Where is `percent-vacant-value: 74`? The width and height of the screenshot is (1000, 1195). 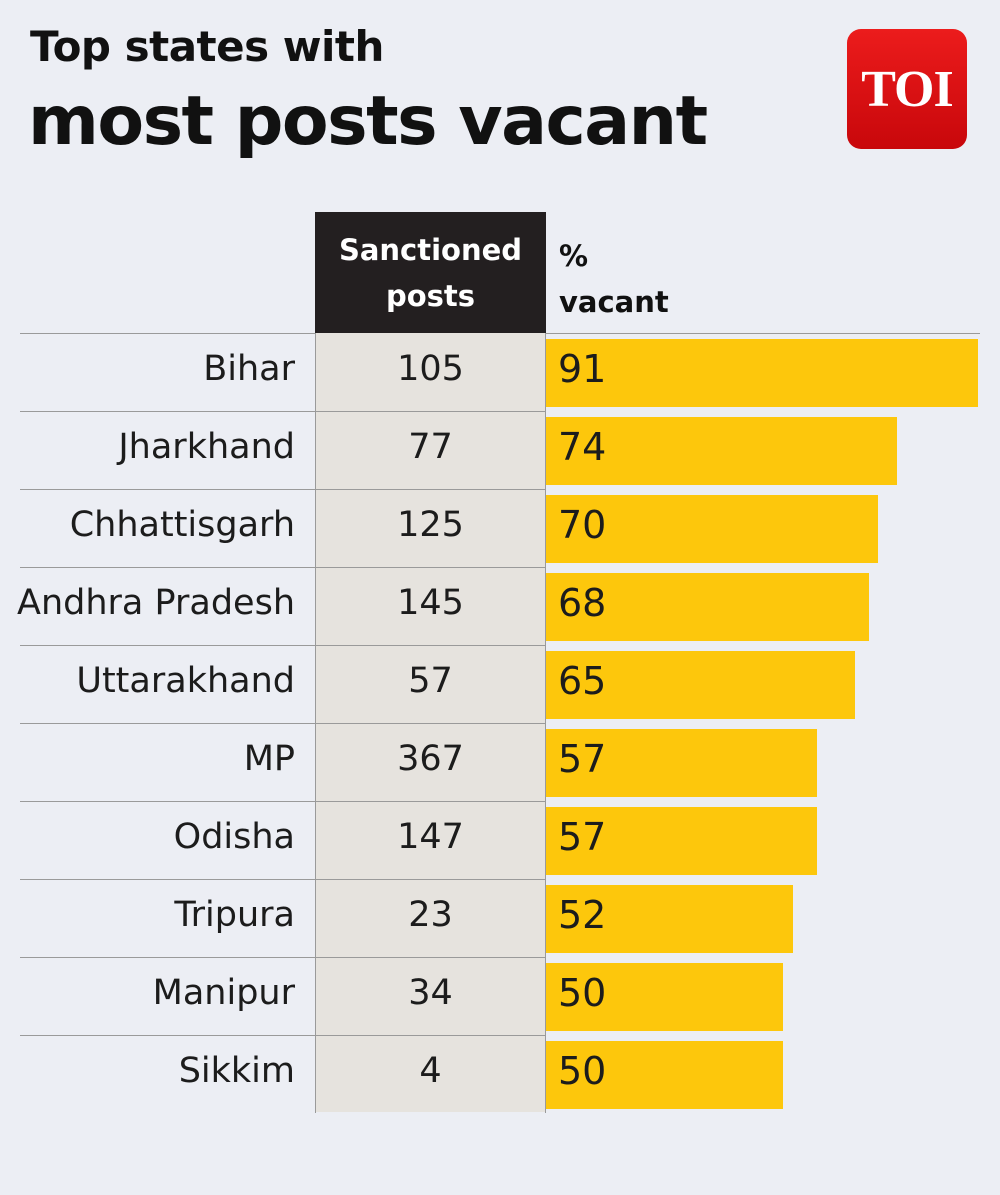 percent-vacant-value: 74 is located at coordinates (582, 447).